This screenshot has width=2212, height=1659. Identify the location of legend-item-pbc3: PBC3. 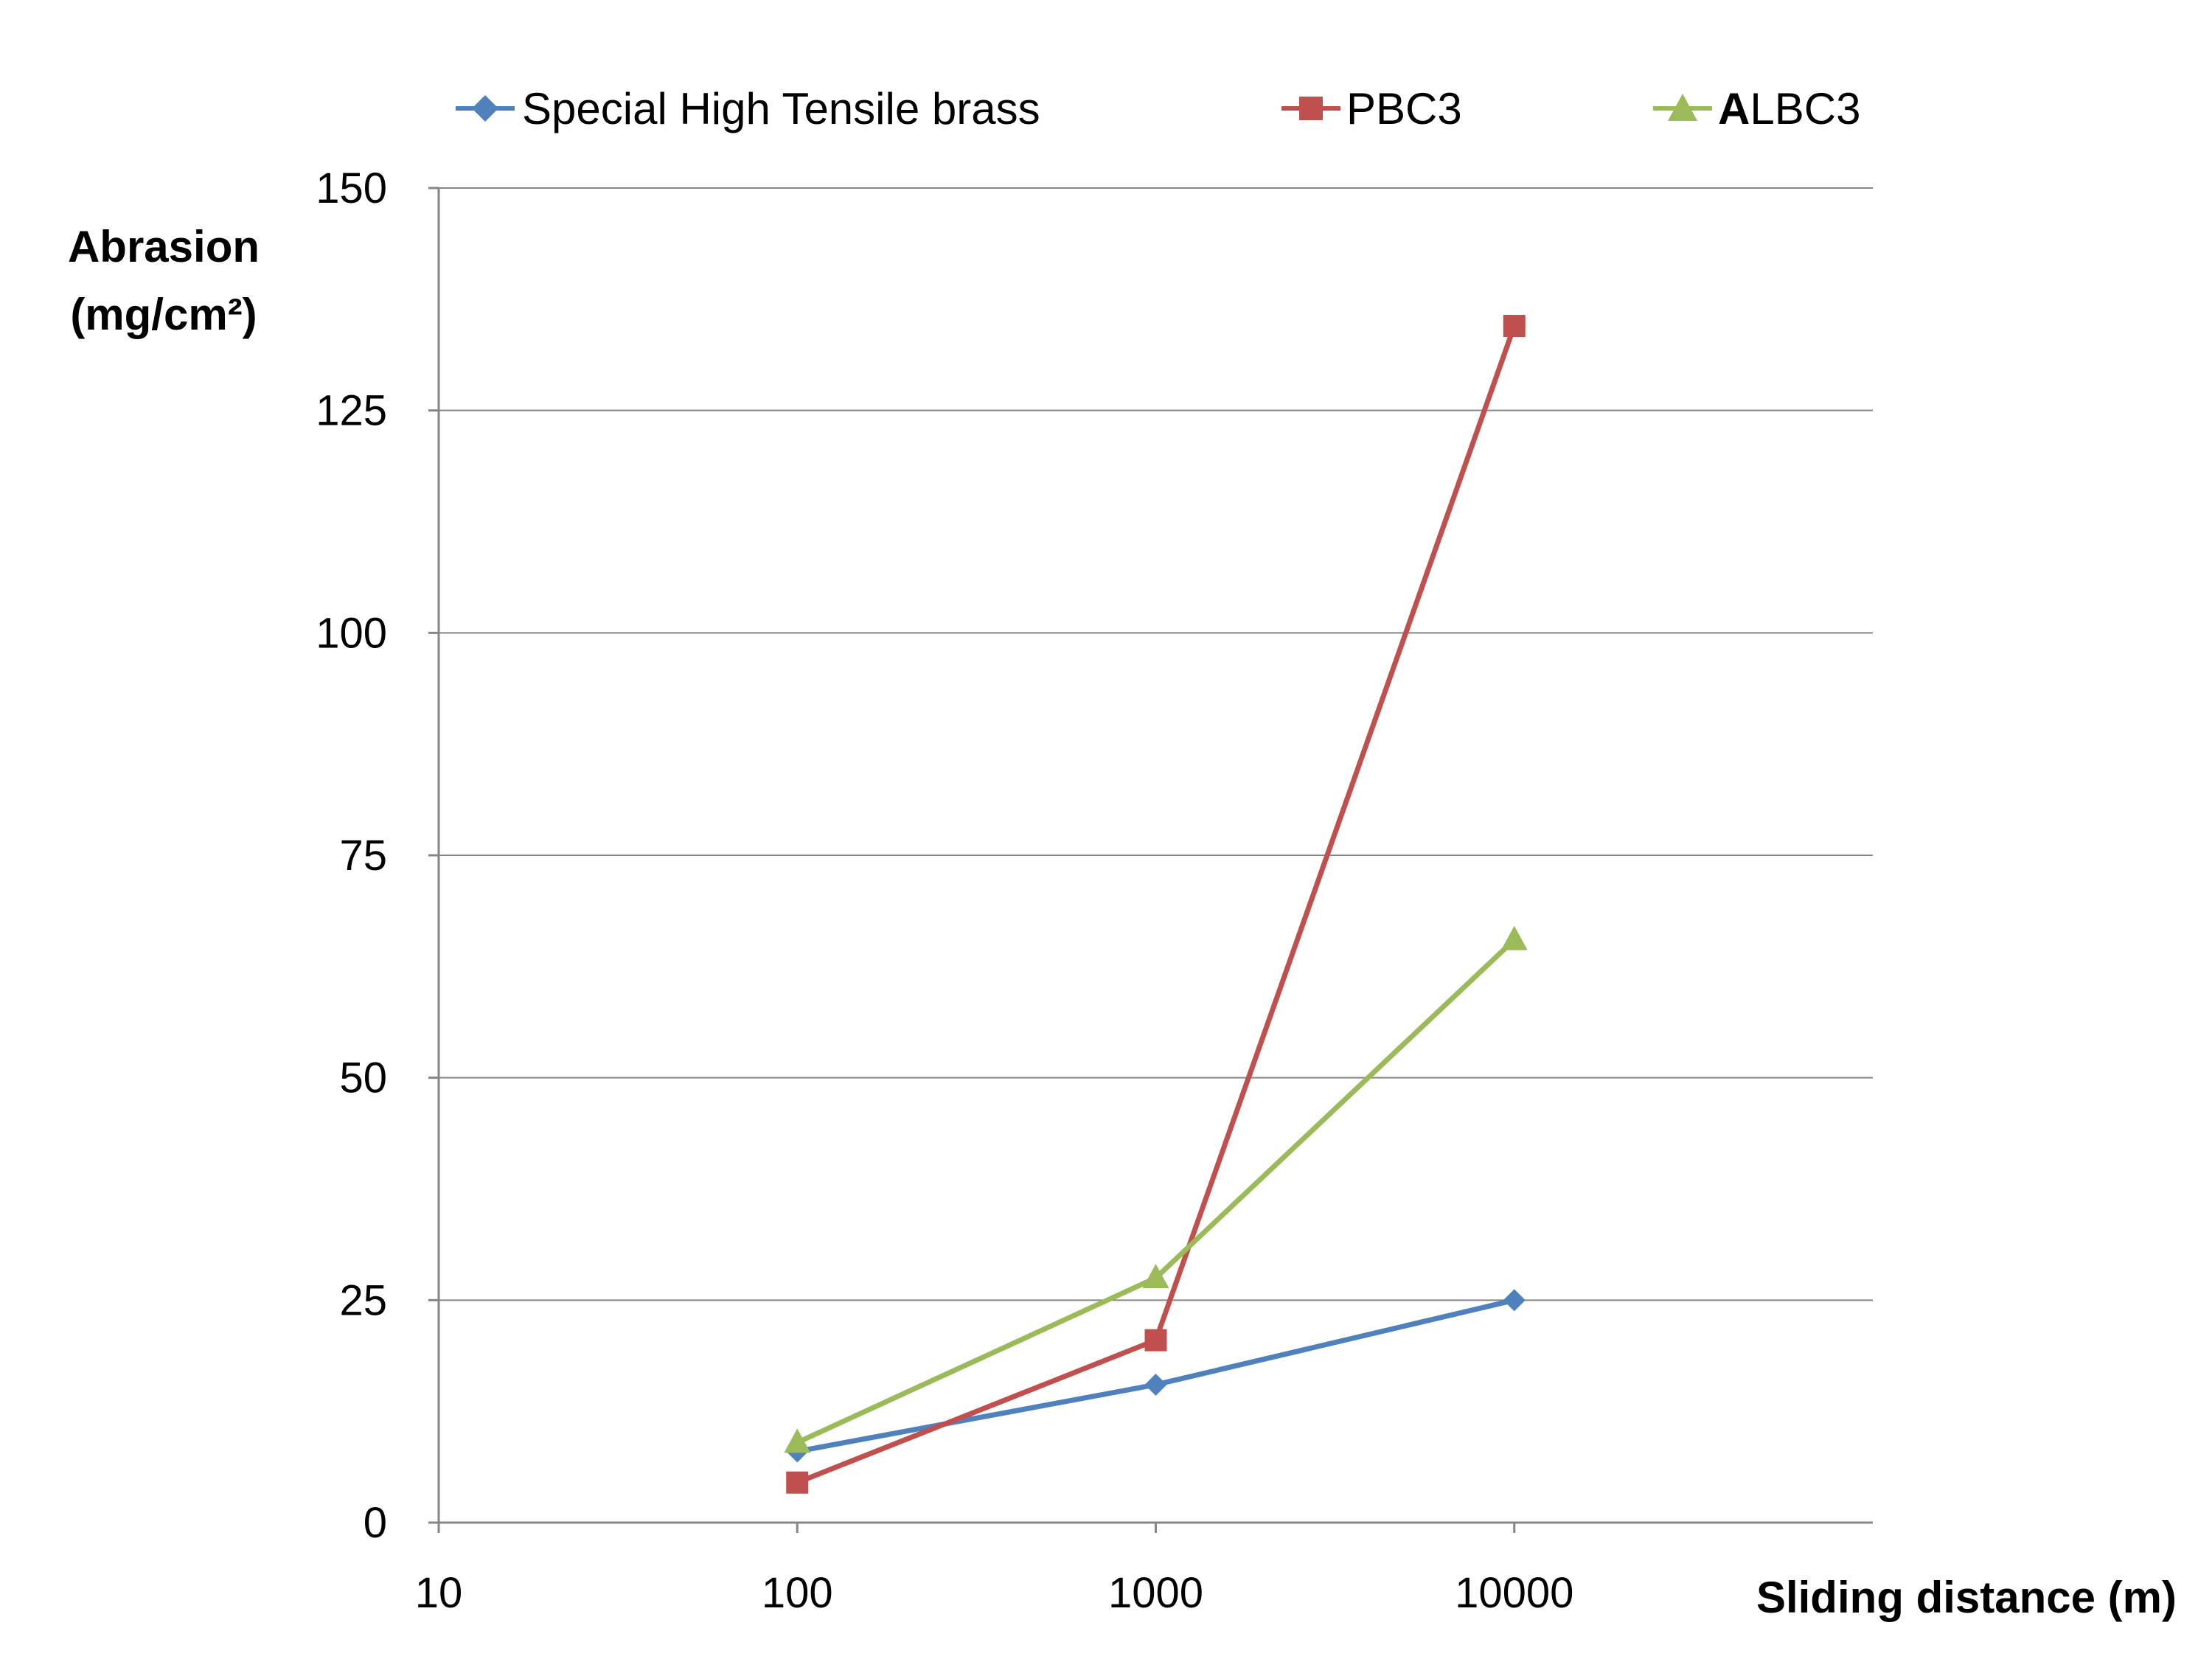
(1371, 108).